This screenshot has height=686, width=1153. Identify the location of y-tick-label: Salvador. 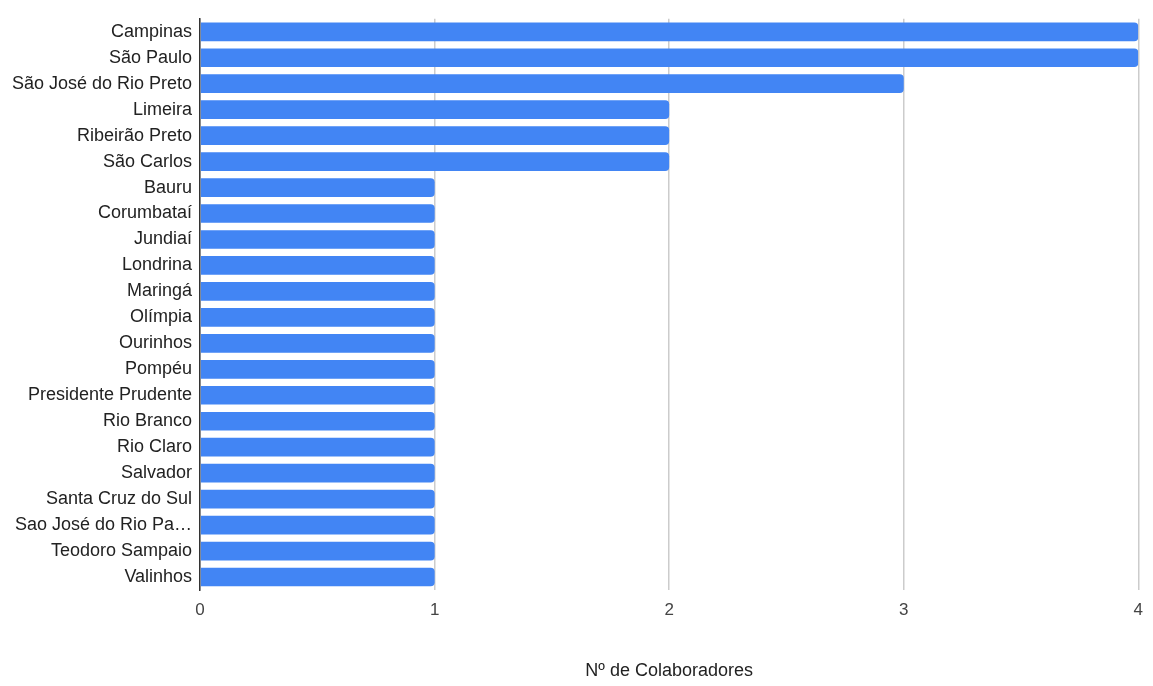
(157, 472).